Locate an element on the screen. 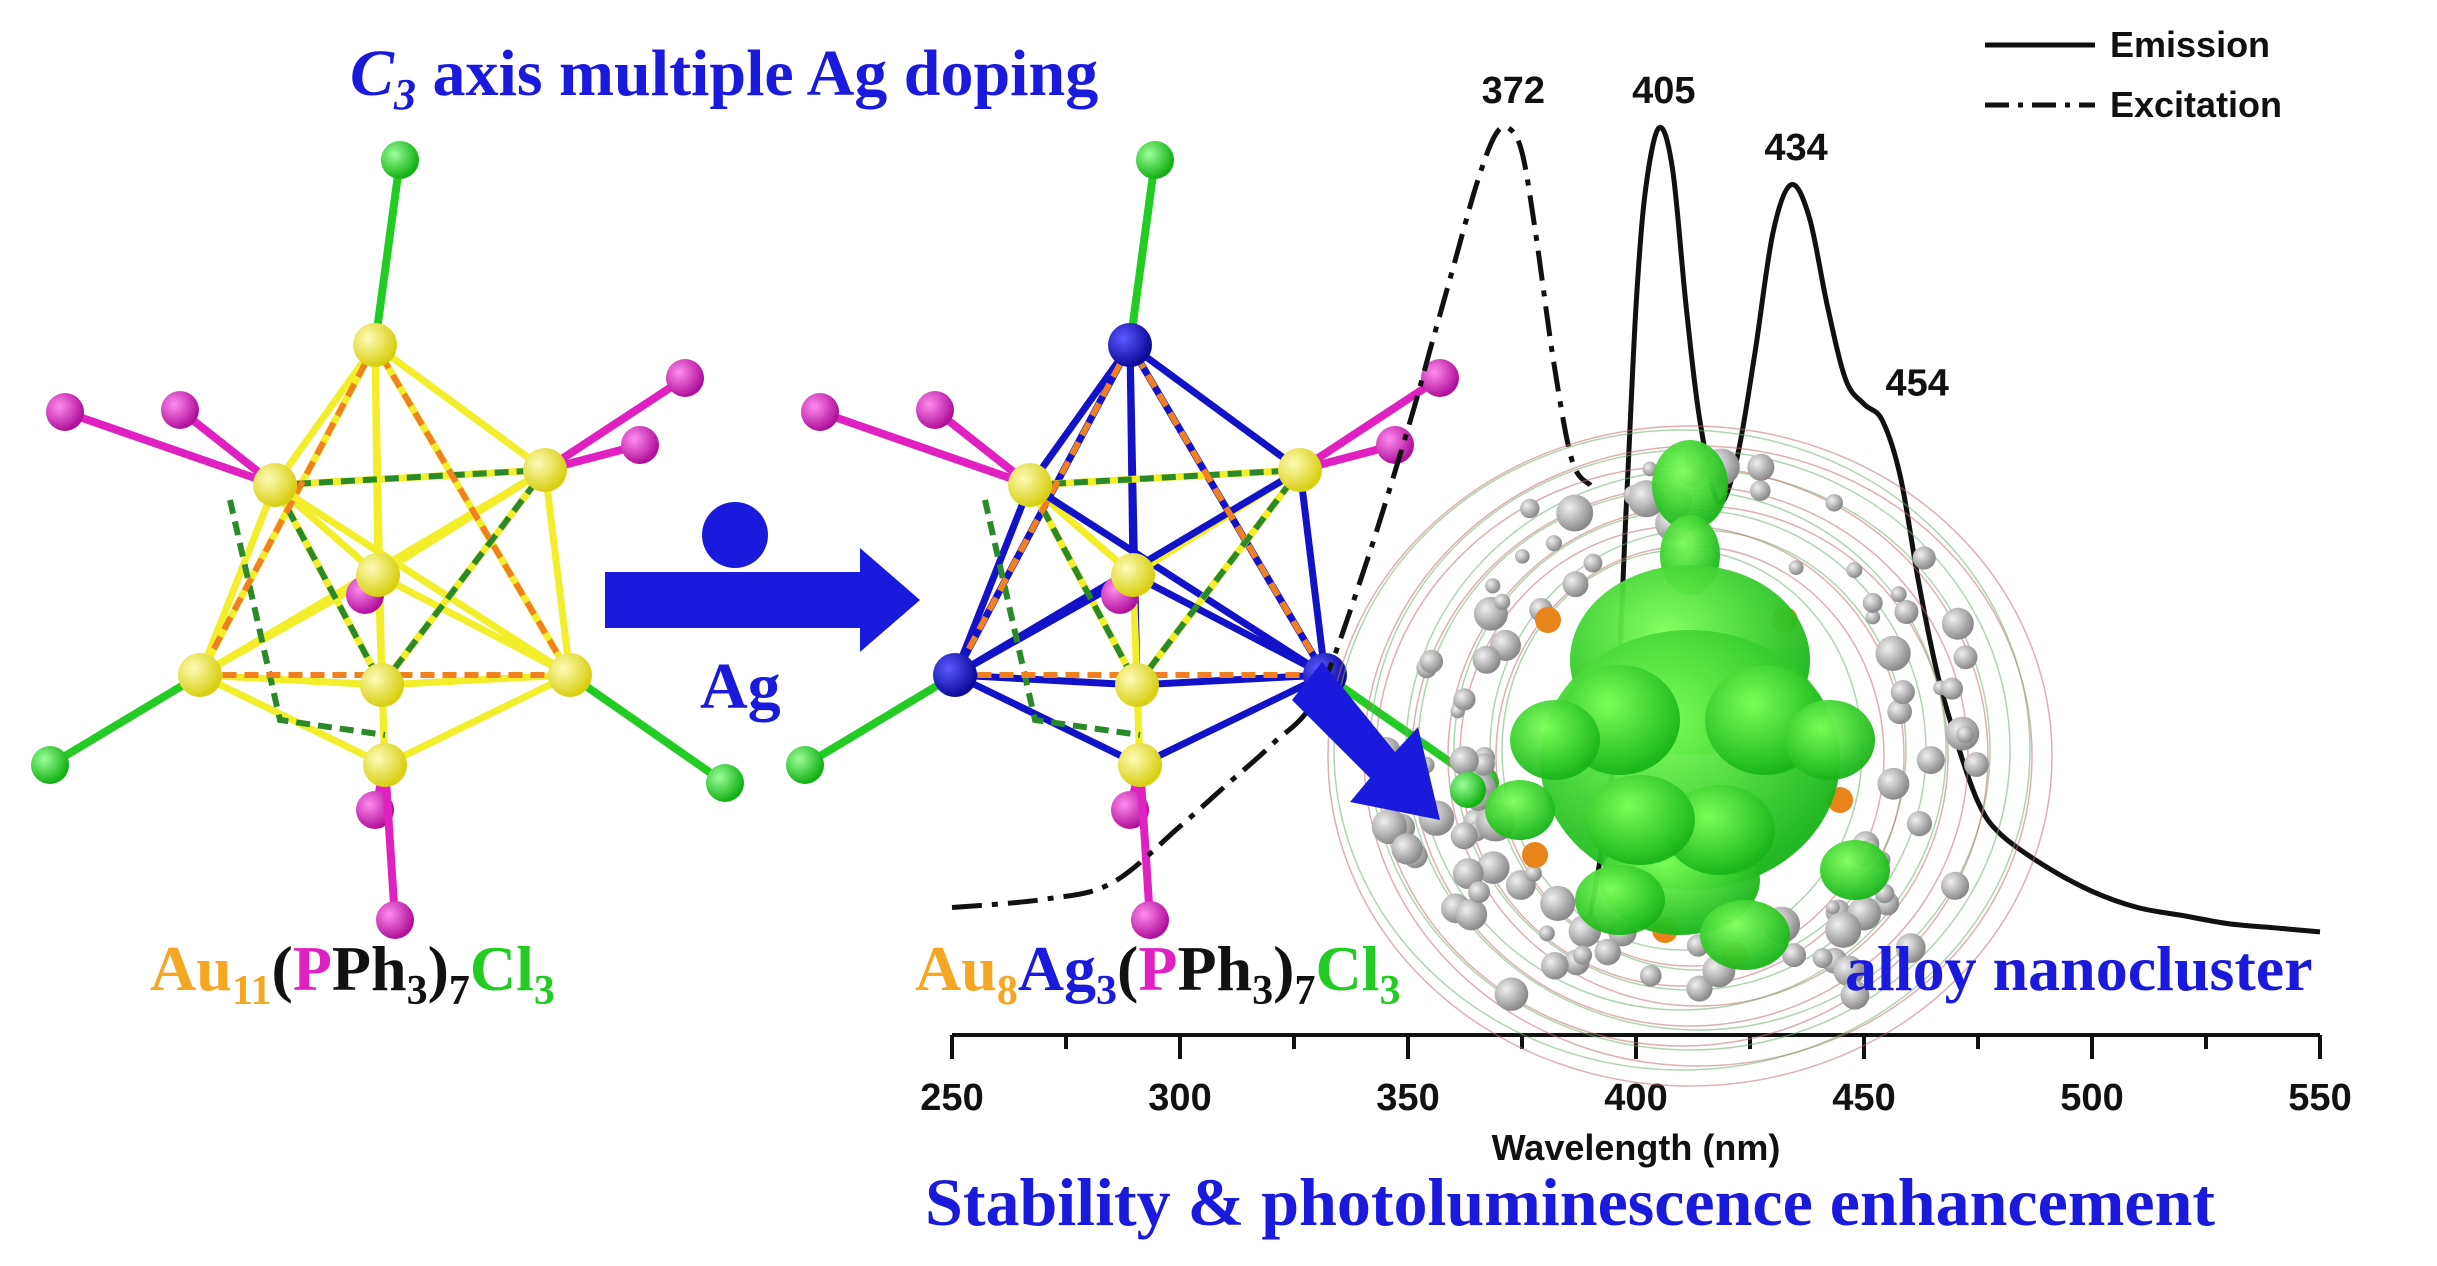  x-ticks: 250 300 350 400 450 500 550 is located at coordinates (1636, 1077).